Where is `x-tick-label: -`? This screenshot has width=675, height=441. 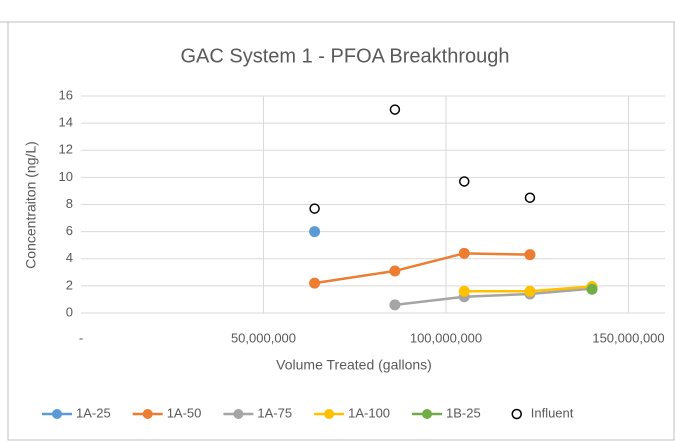 x-tick-label: - is located at coordinates (81, 337).